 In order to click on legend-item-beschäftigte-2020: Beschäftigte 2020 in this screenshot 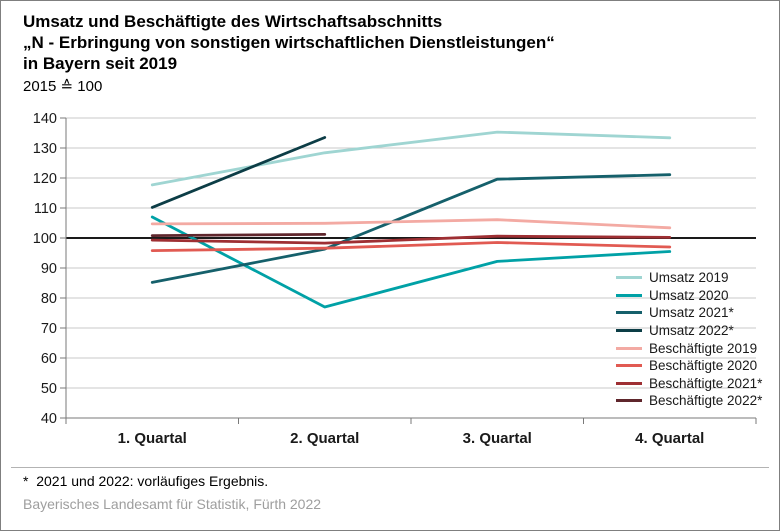, I will do `click(689, 366)`.